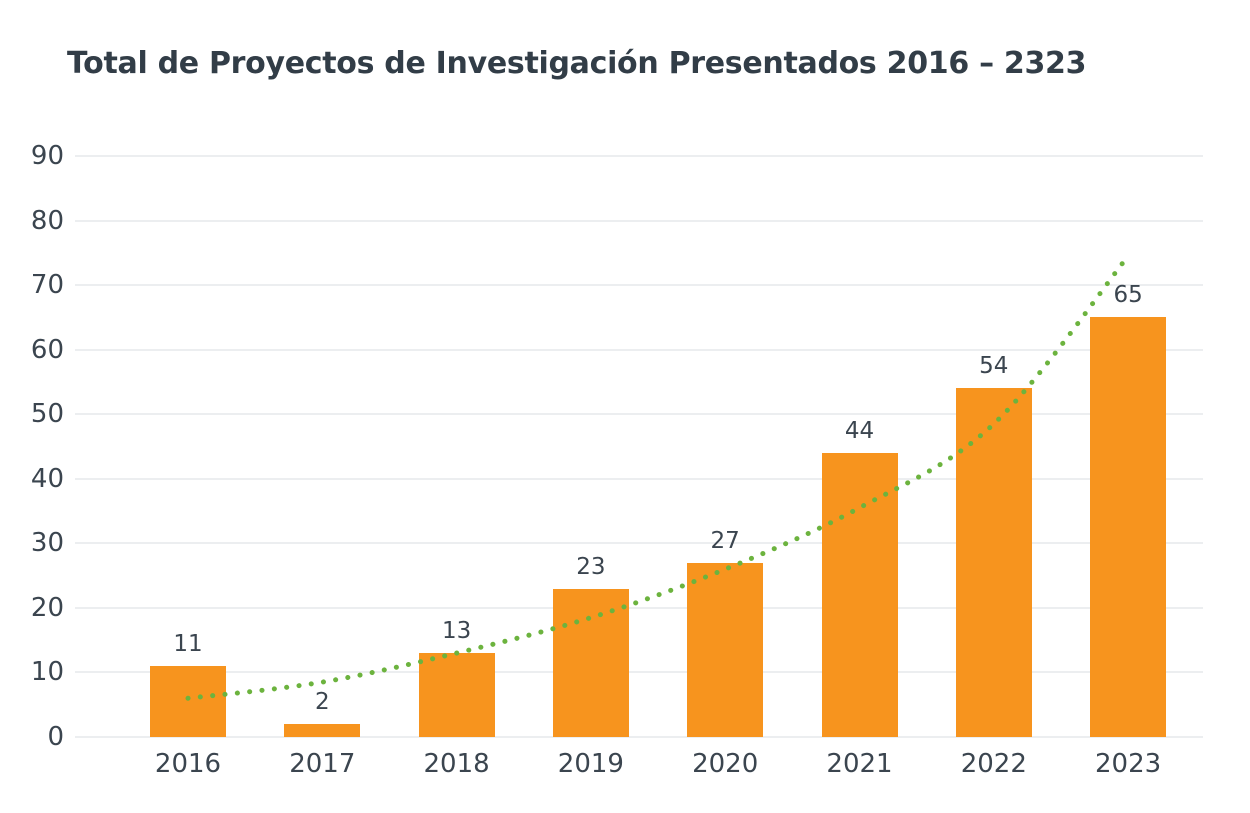 The width and height of the screenshot is (1250, 813). Describe the element at coordinates (1128, 764) in the screenshot. I see `x-tick-label-2023: 2023` at that location.